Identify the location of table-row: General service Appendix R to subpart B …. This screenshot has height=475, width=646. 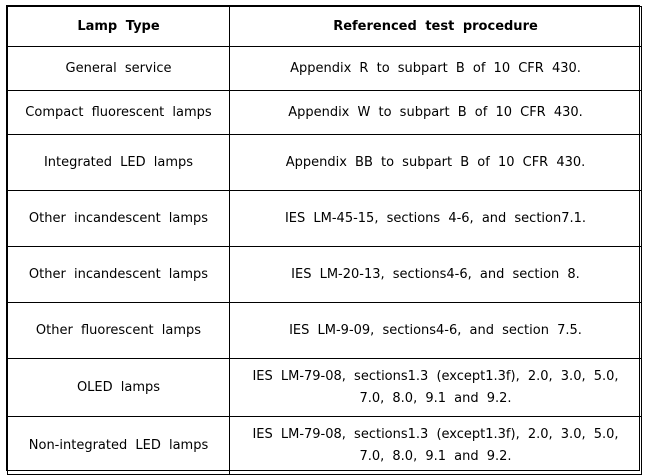
(324, 68).